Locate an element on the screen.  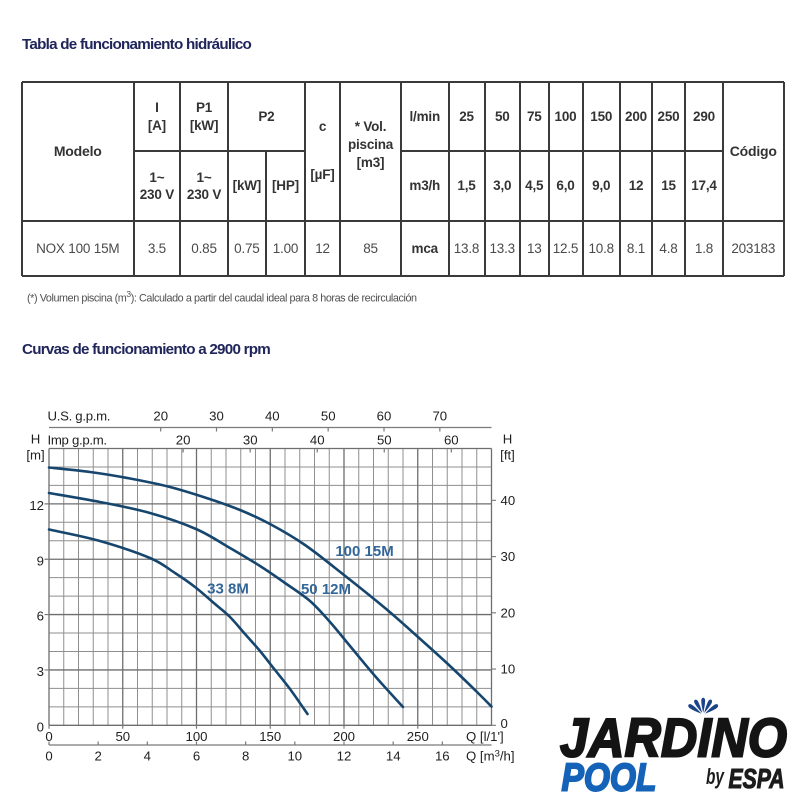
svg-text: 2 is located at coordinates (98, 756).